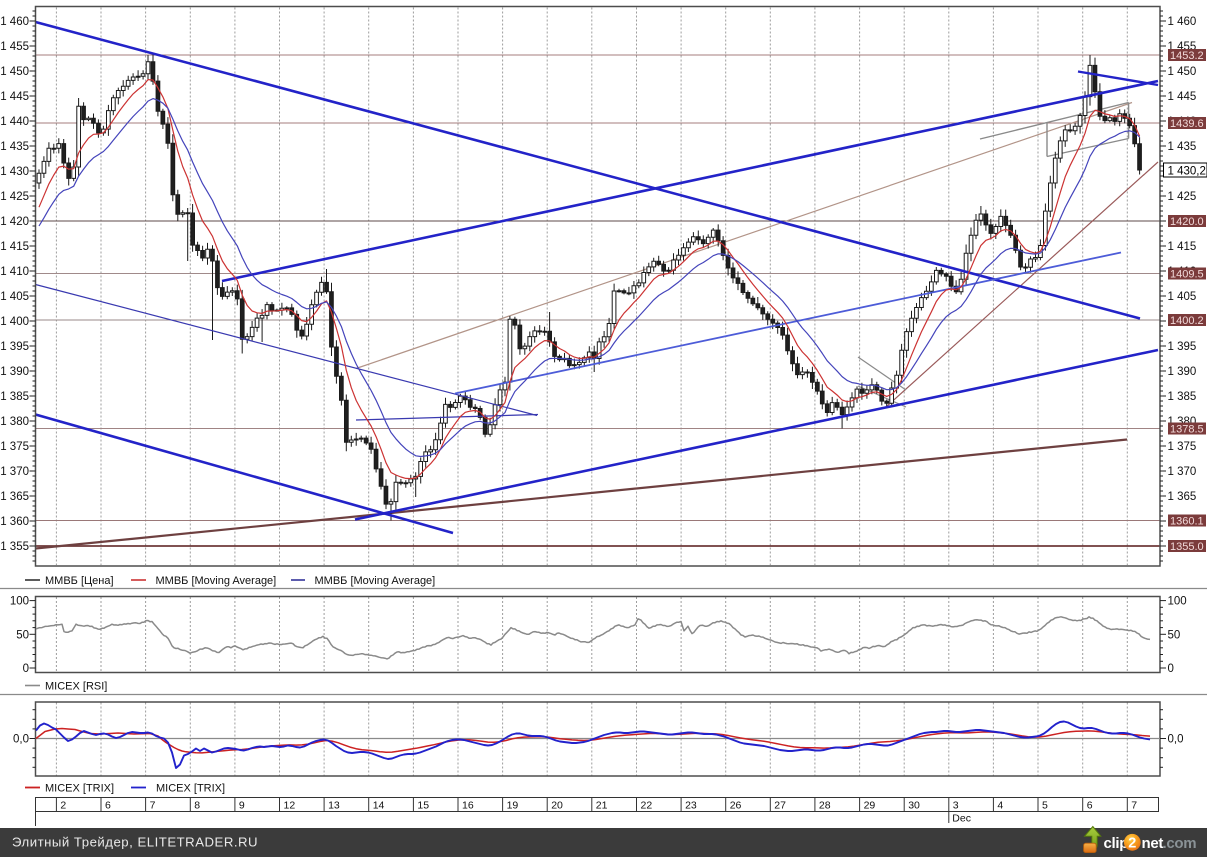 This screenshot has height=857, width=1207. Describe the element at coordinates (14, 547) in the screenshot. I see `svg-text: 1 355` at that location.